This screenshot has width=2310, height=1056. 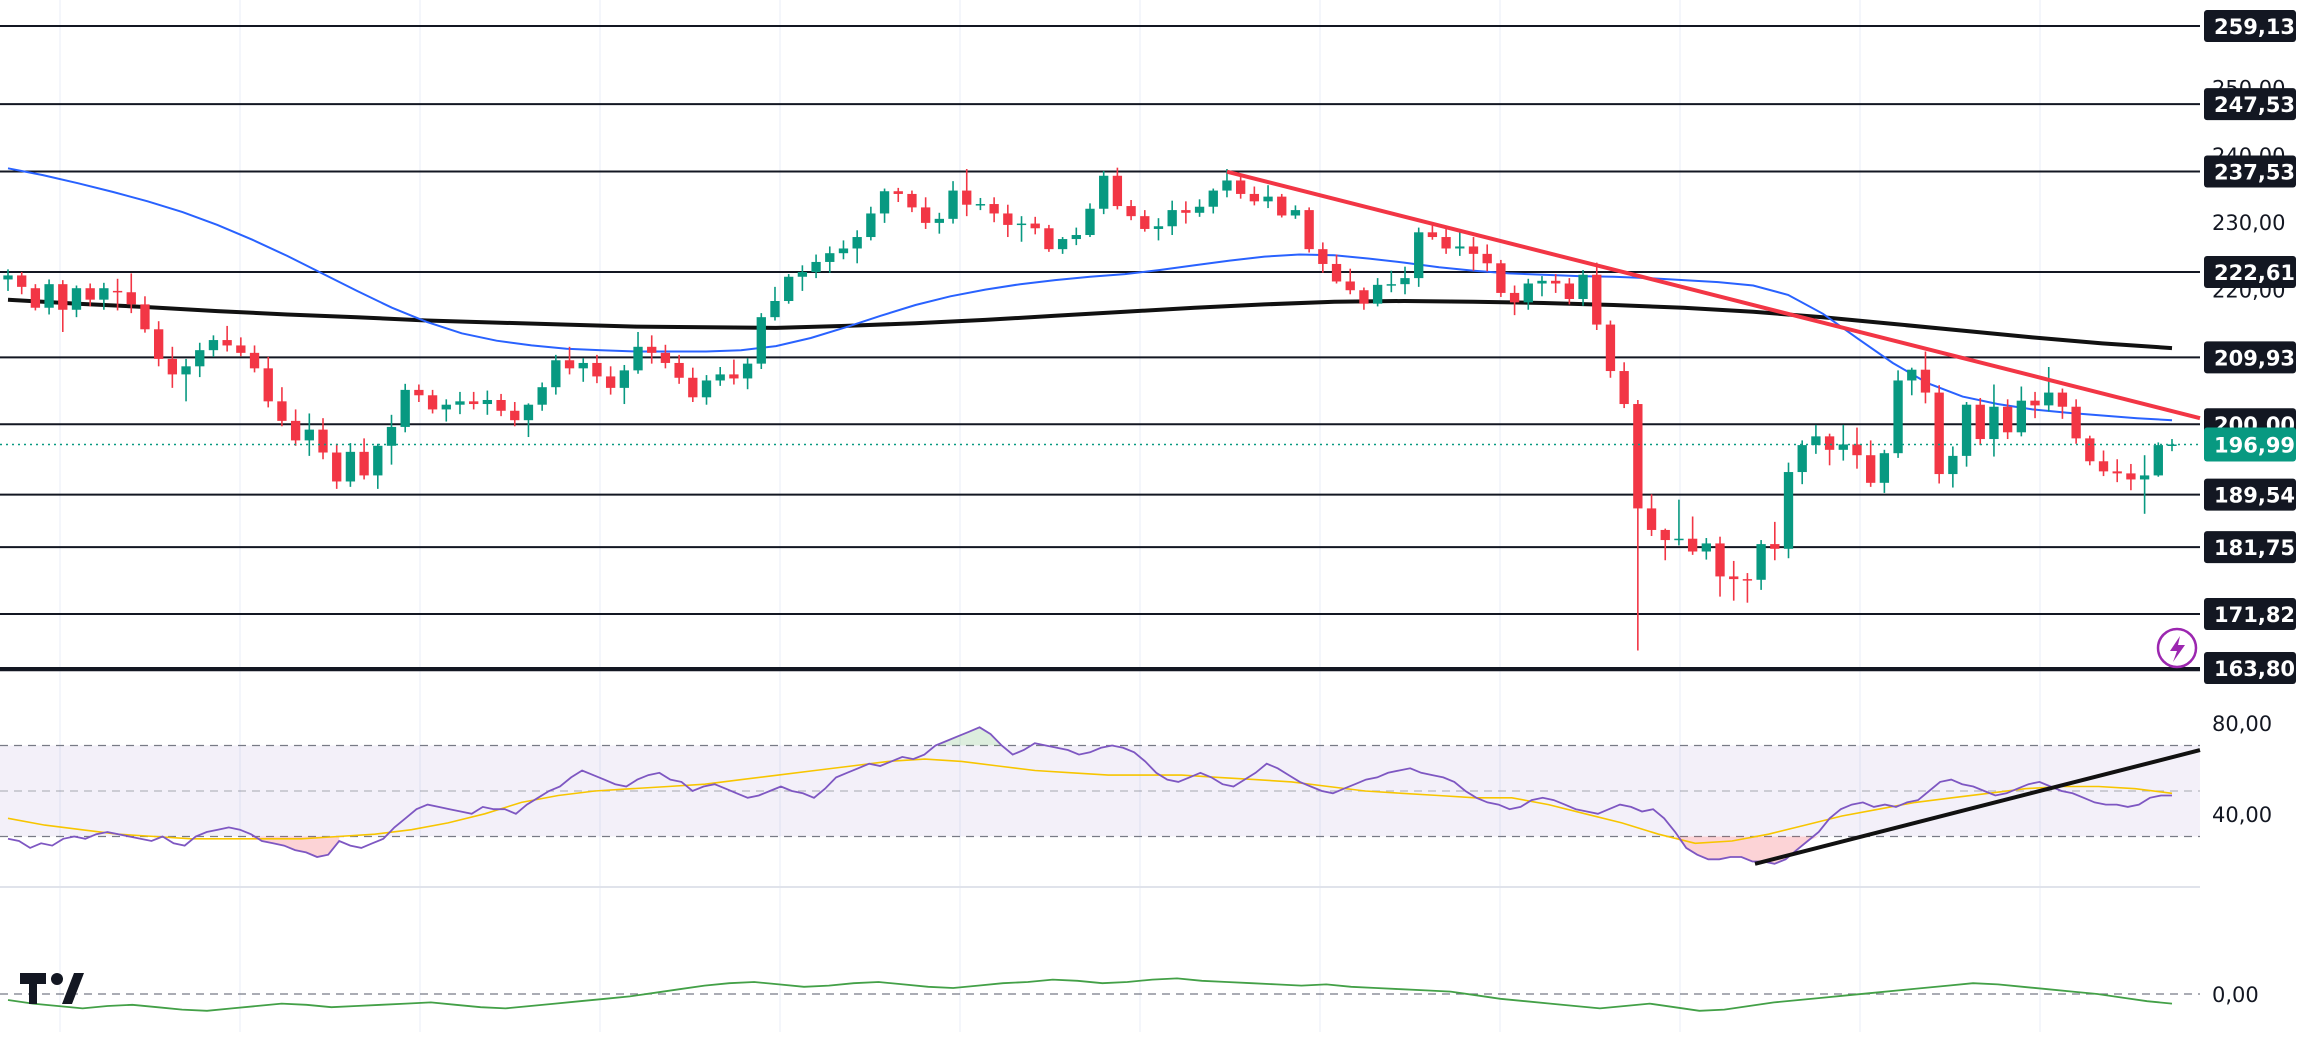 What do you see at coordinates (2242, 769) in the screenshot?
I see `rsi-axis-ticks: 80,00 40,00` at bounding box center [2242, 769].